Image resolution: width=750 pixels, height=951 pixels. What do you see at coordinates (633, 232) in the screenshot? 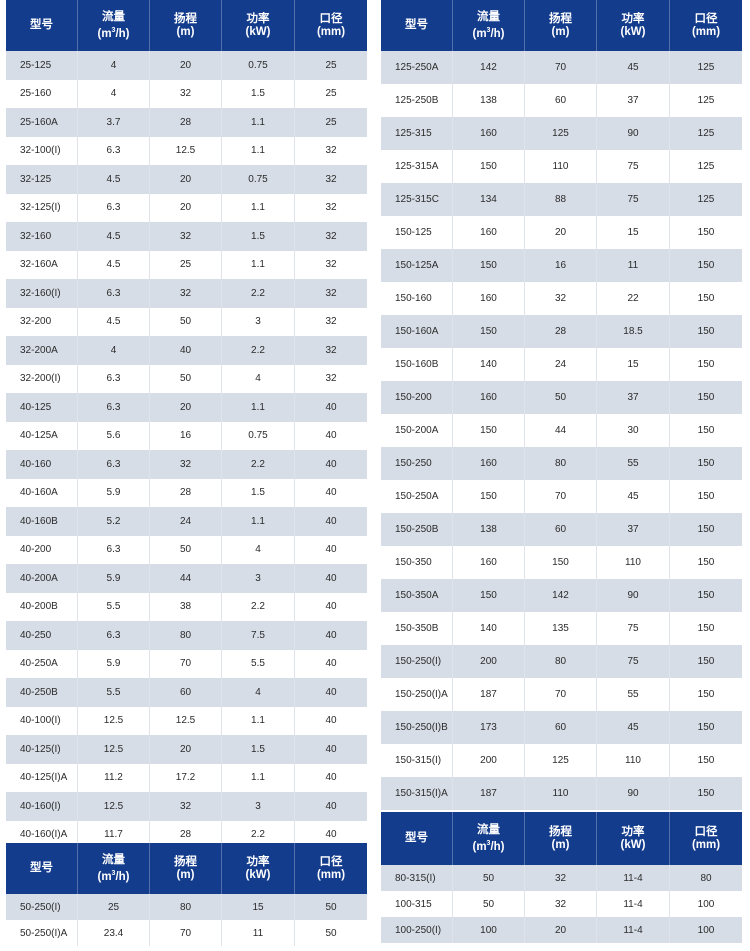
I see `power-cell: 15` at bounding box center [633, 232].